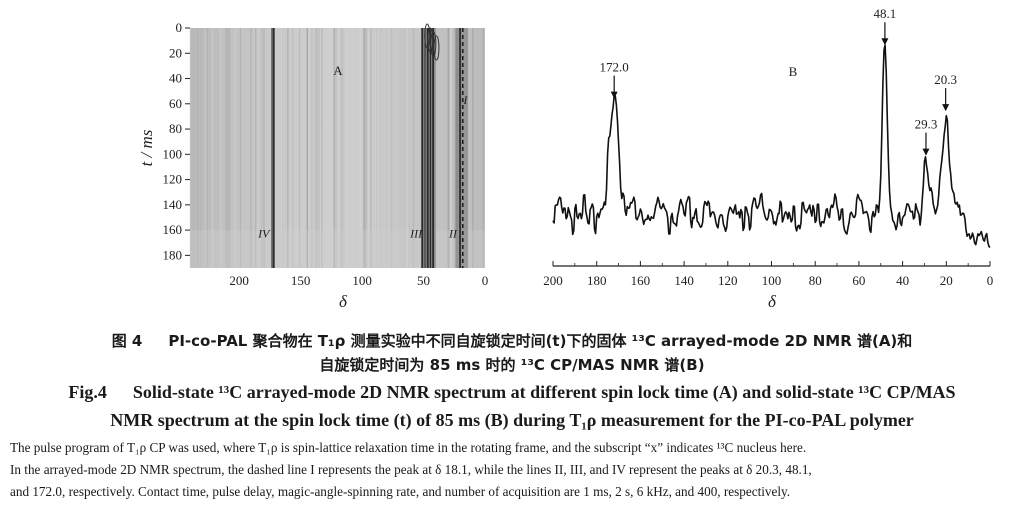 The width and height of the screenshot is (1024, 521). I want to click on panel-a-x-tick-label: 50, so click(423, 280).